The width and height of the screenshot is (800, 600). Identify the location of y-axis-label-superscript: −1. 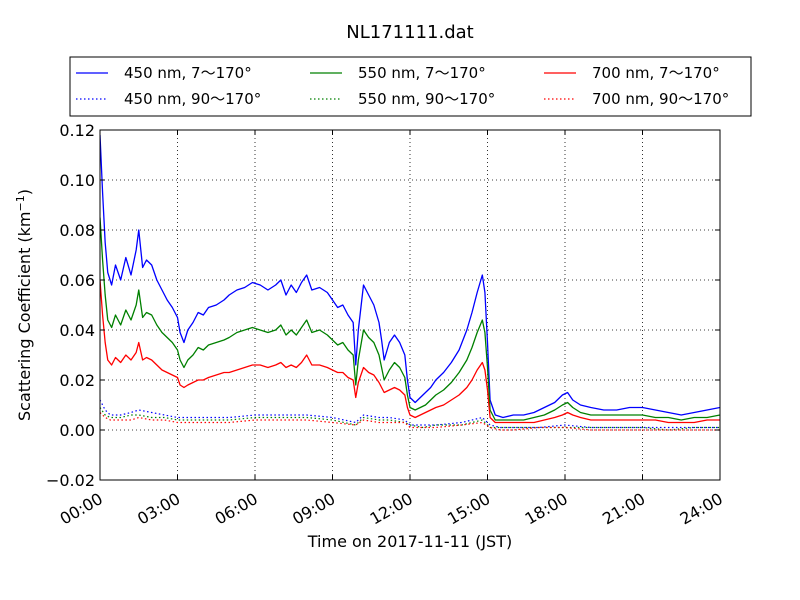
(20, 203).